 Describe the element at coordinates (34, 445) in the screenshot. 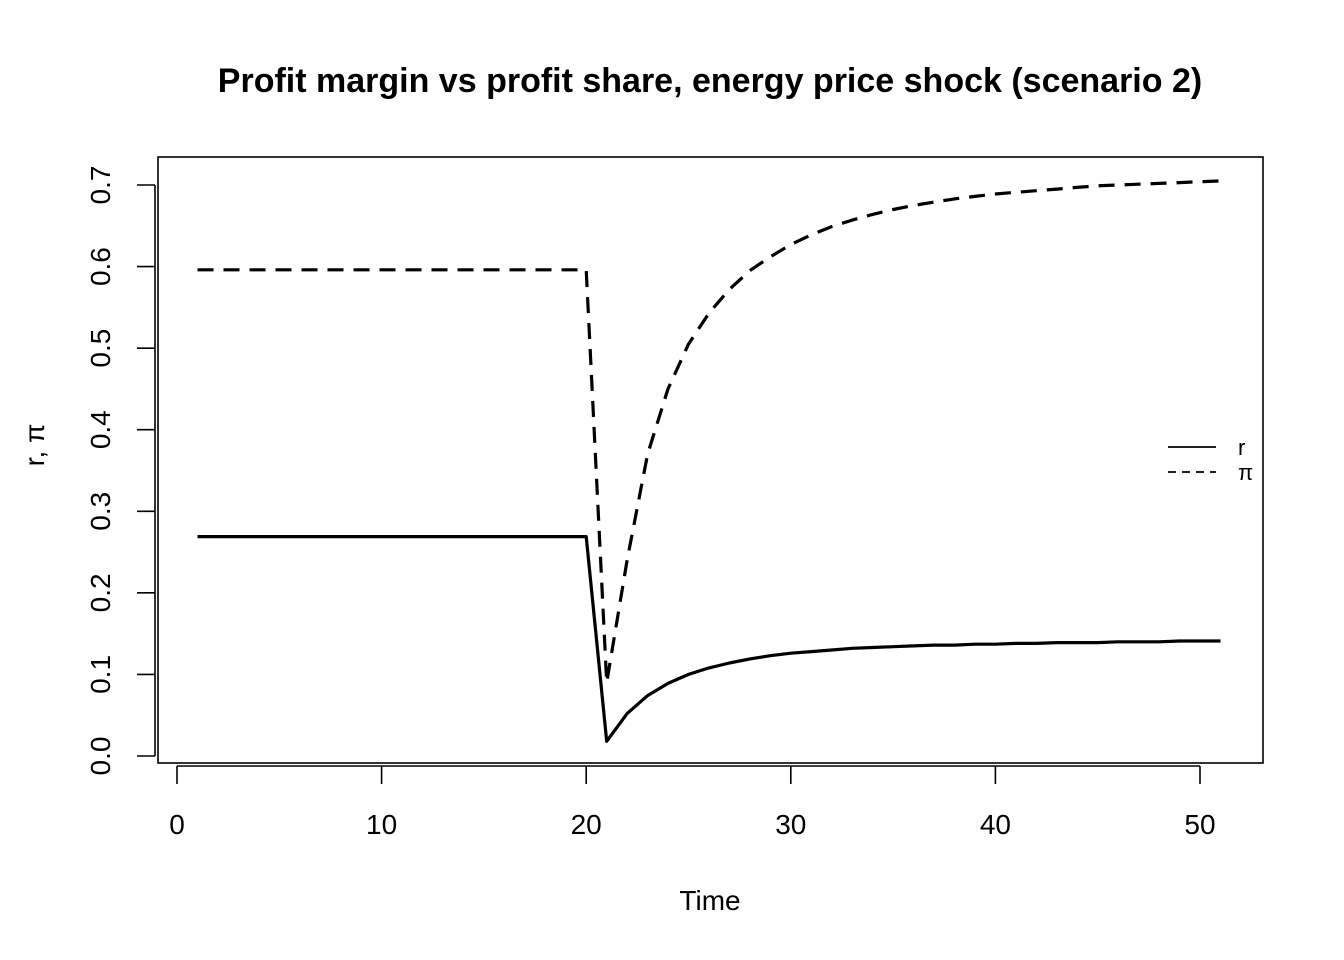

I see `y-axis-label: r, π` at that location.